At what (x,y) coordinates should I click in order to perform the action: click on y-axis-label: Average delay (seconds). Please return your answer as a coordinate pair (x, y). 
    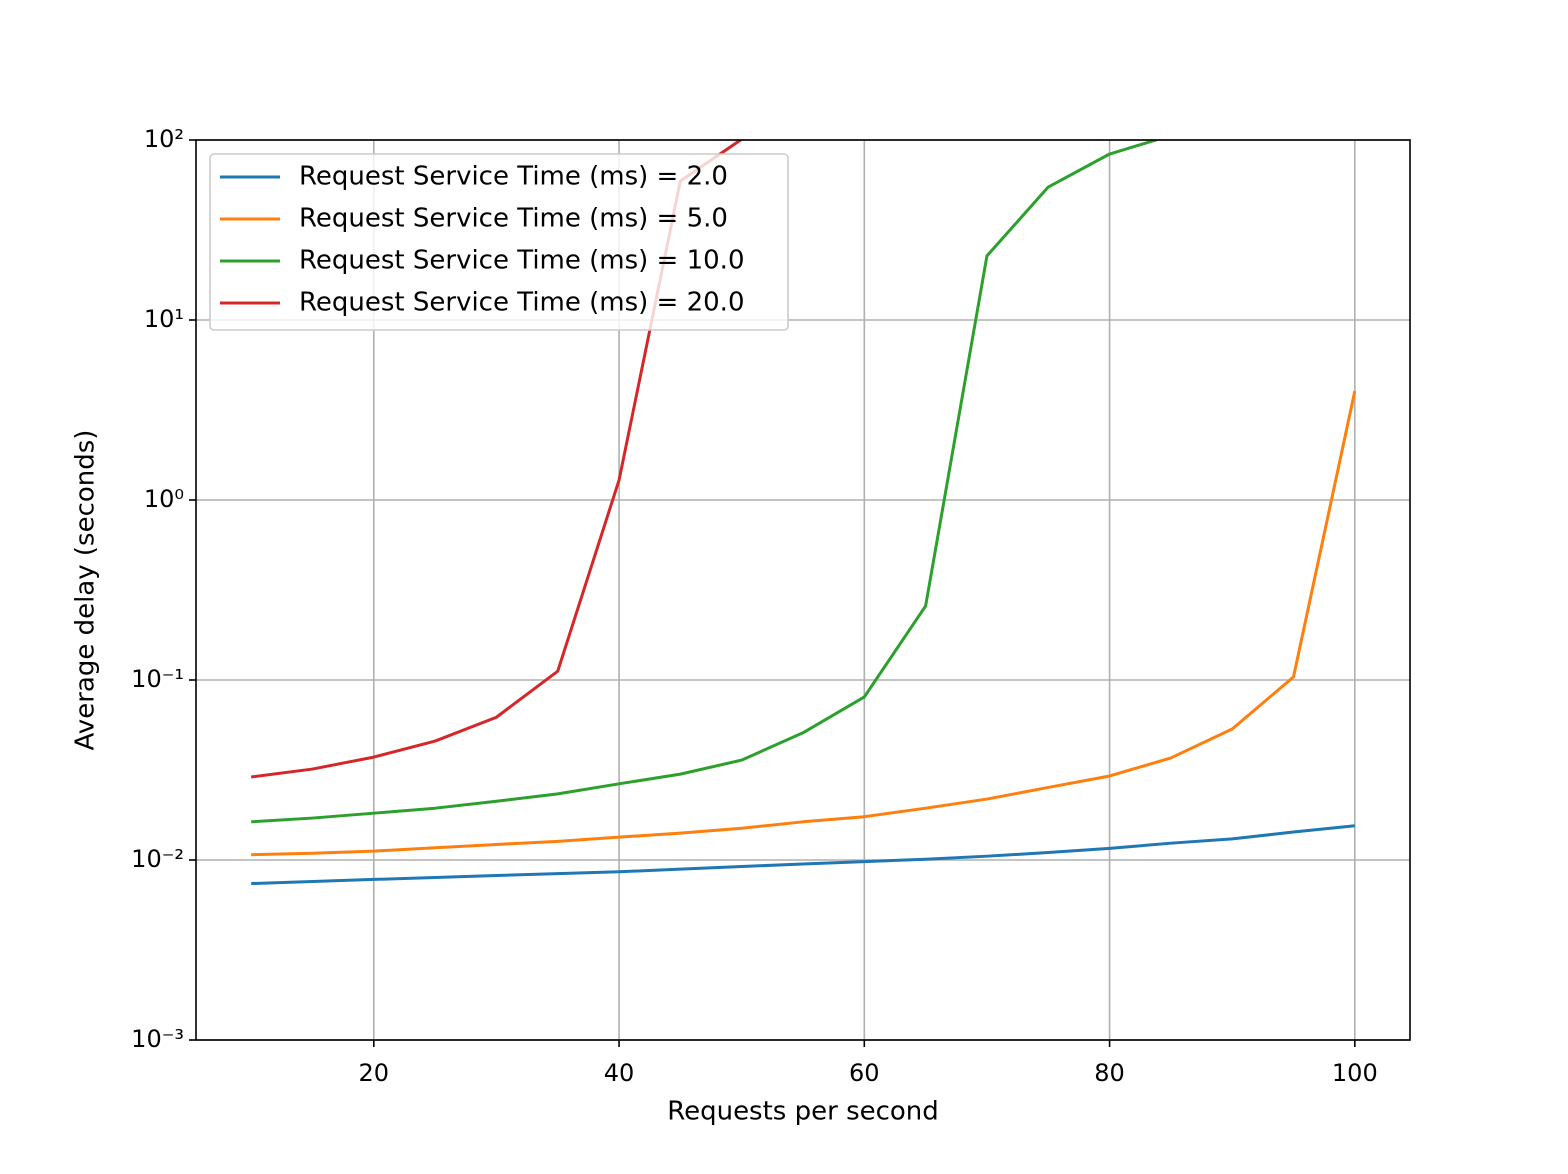
    Looking at the image, I should click on (86, 590).